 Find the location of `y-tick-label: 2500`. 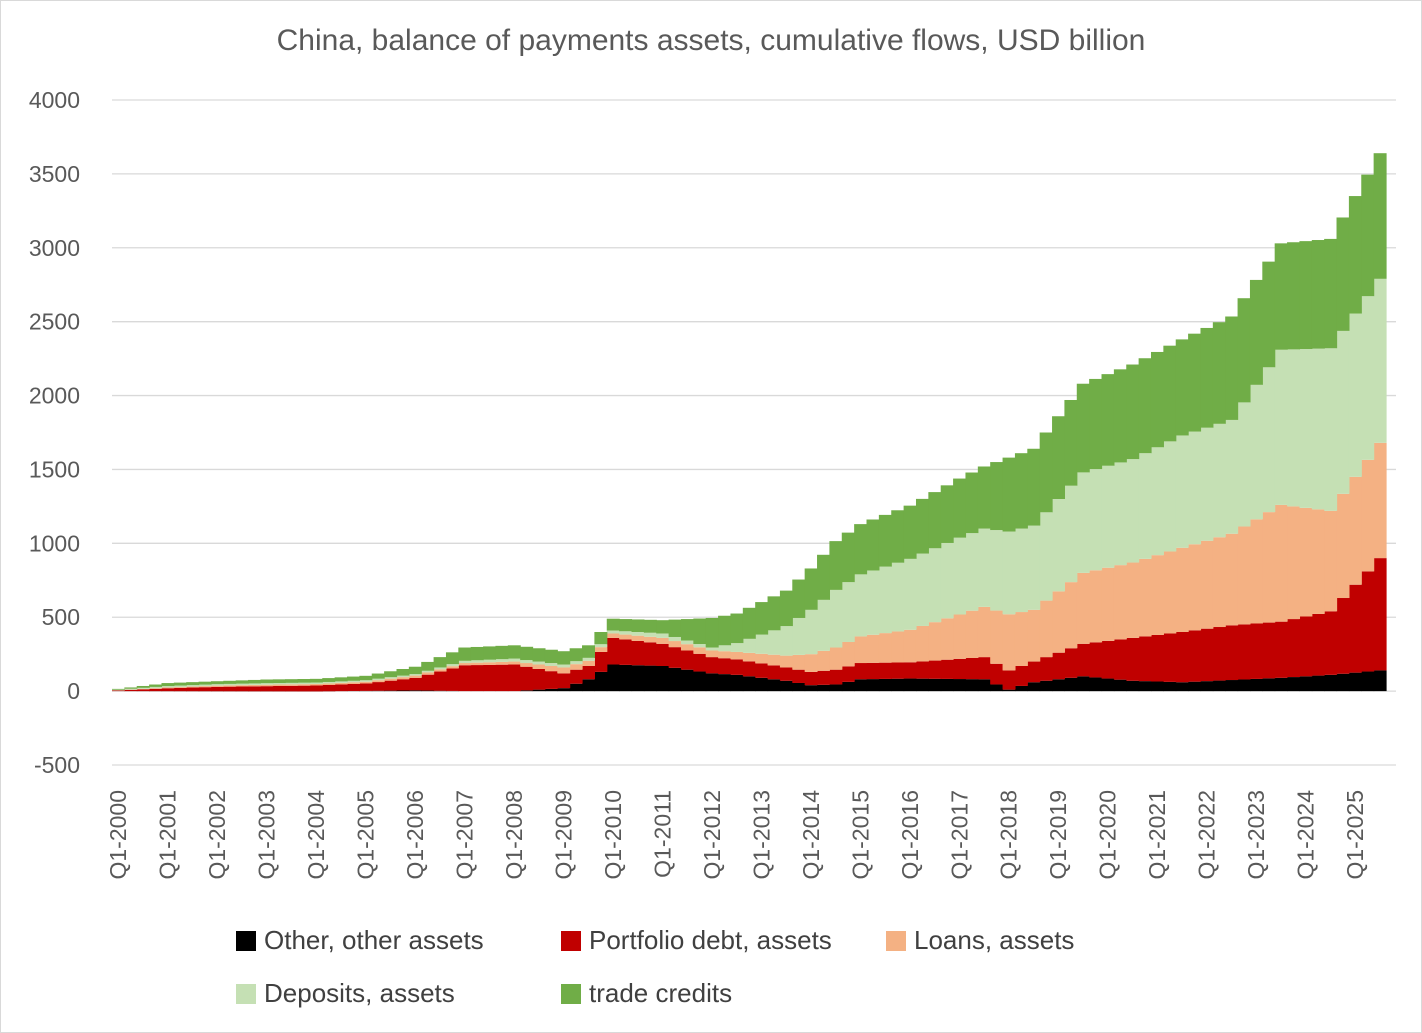

y-tick-label: 2500 is located at coordinates (54, 322).